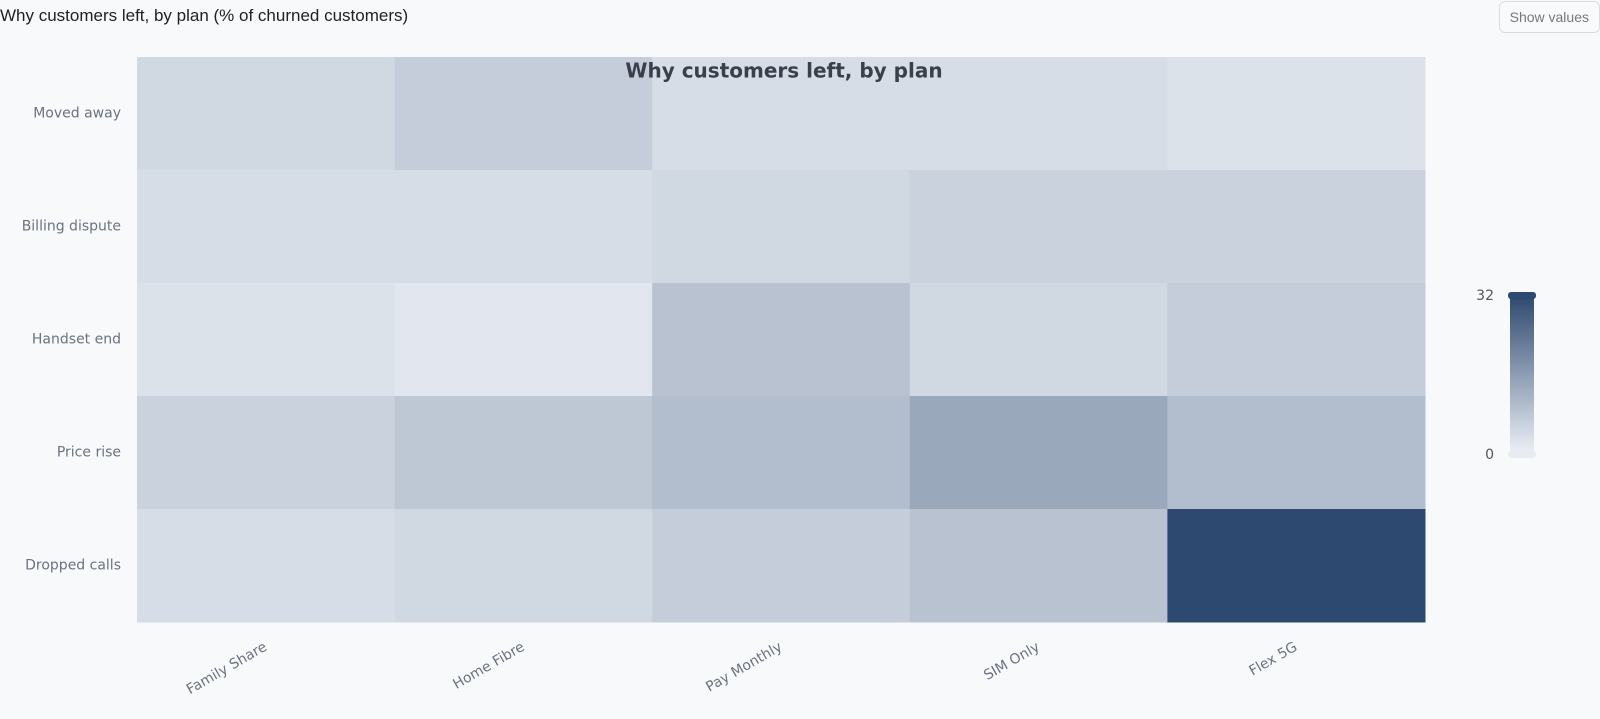 This screenshot has height=719, width=1600. What do you see at coordinates (1273, 659) in the screenshot?
I see `x-tick-label: Flex 5G` at bounding box center [1273, 659].